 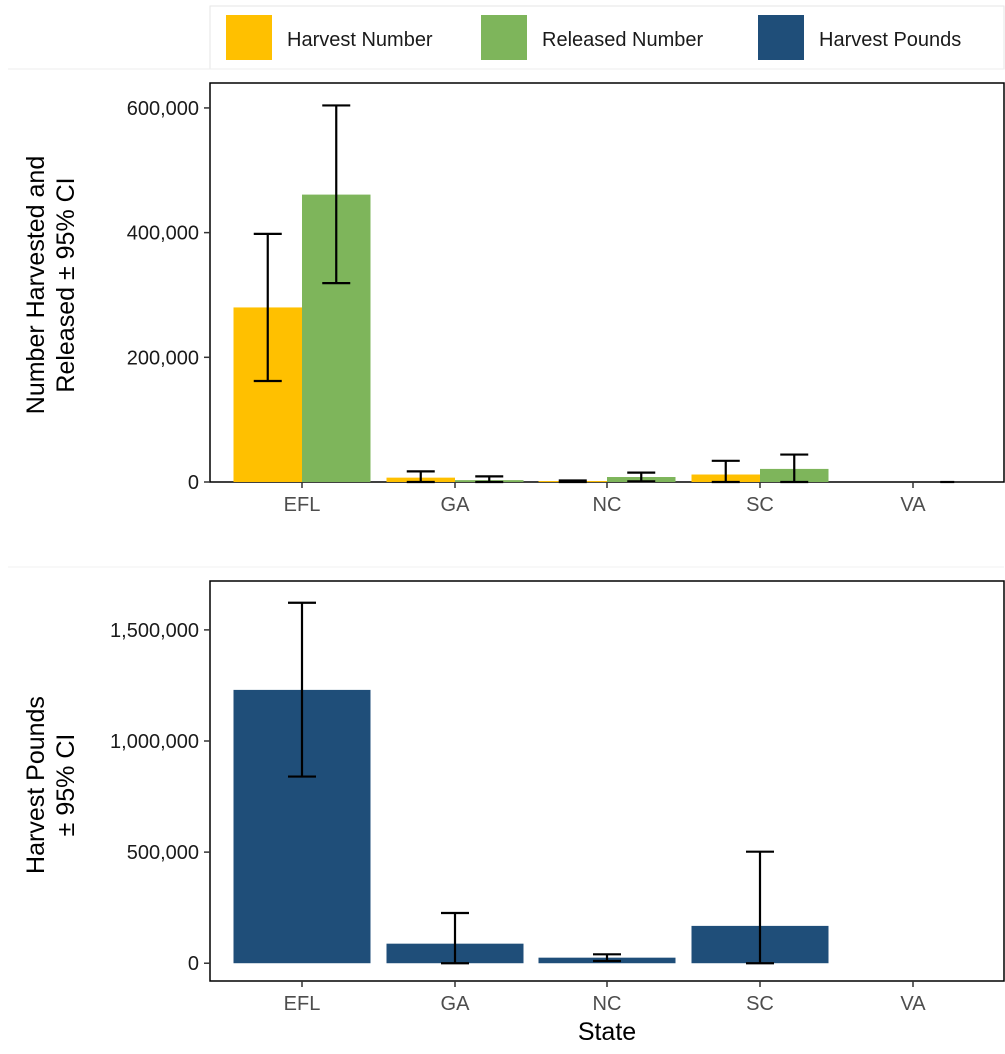 What do you see at coordinates (607, 1004) in the screenshot?
I see `x-tick-label-pounds-nc: NC` at bounding box center [607, 1004].